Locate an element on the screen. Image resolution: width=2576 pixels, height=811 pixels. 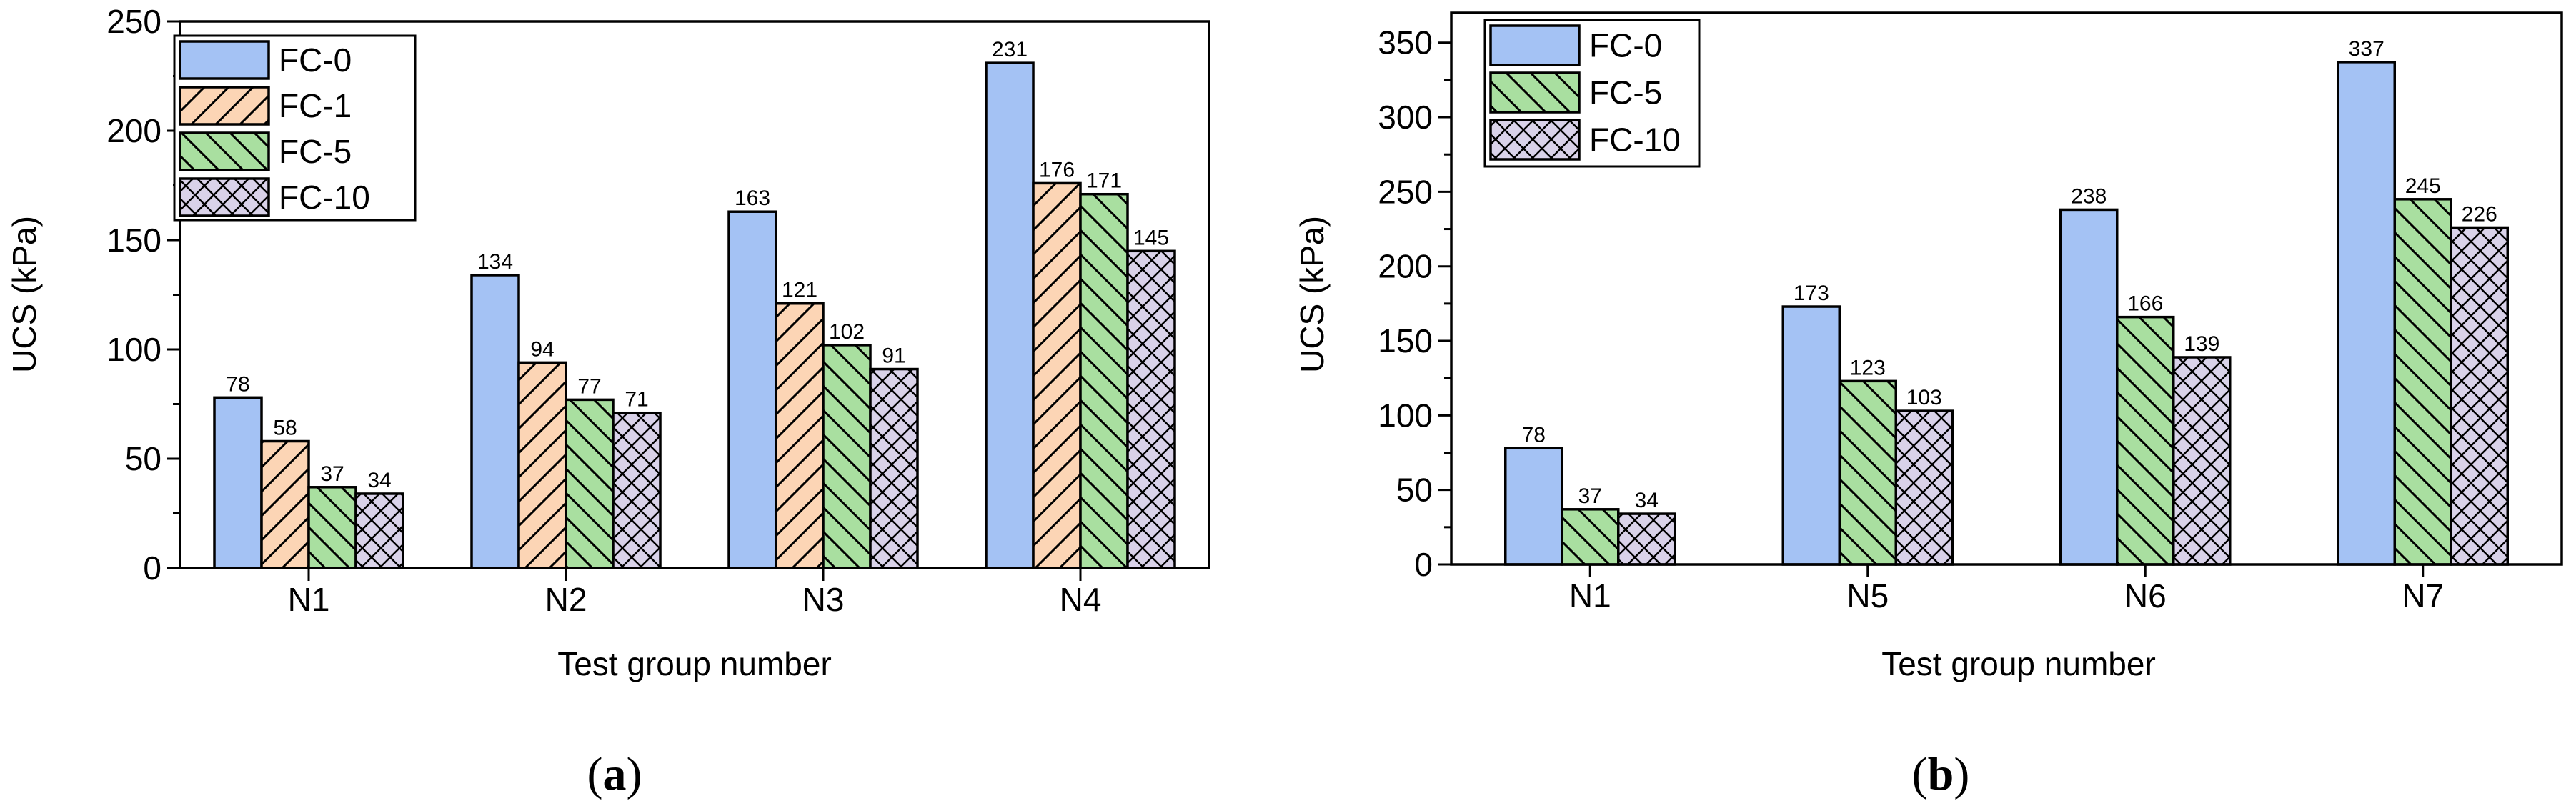
data-label: 245 is located at coordinates (2423, 186).